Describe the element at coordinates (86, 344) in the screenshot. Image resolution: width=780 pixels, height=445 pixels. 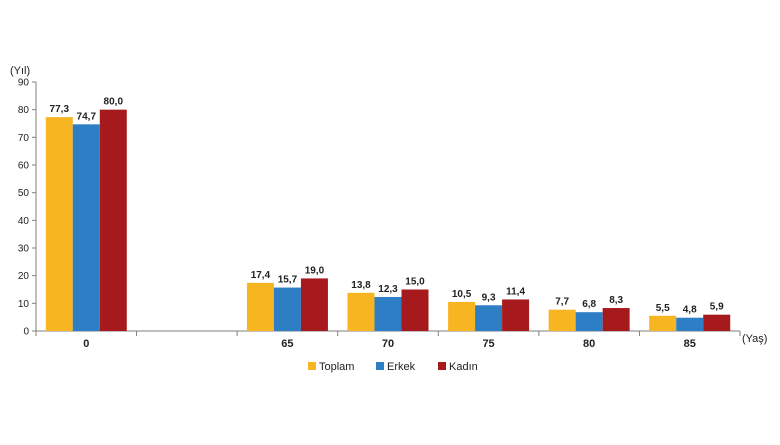
I see `x-tick-label: 0` at that location.